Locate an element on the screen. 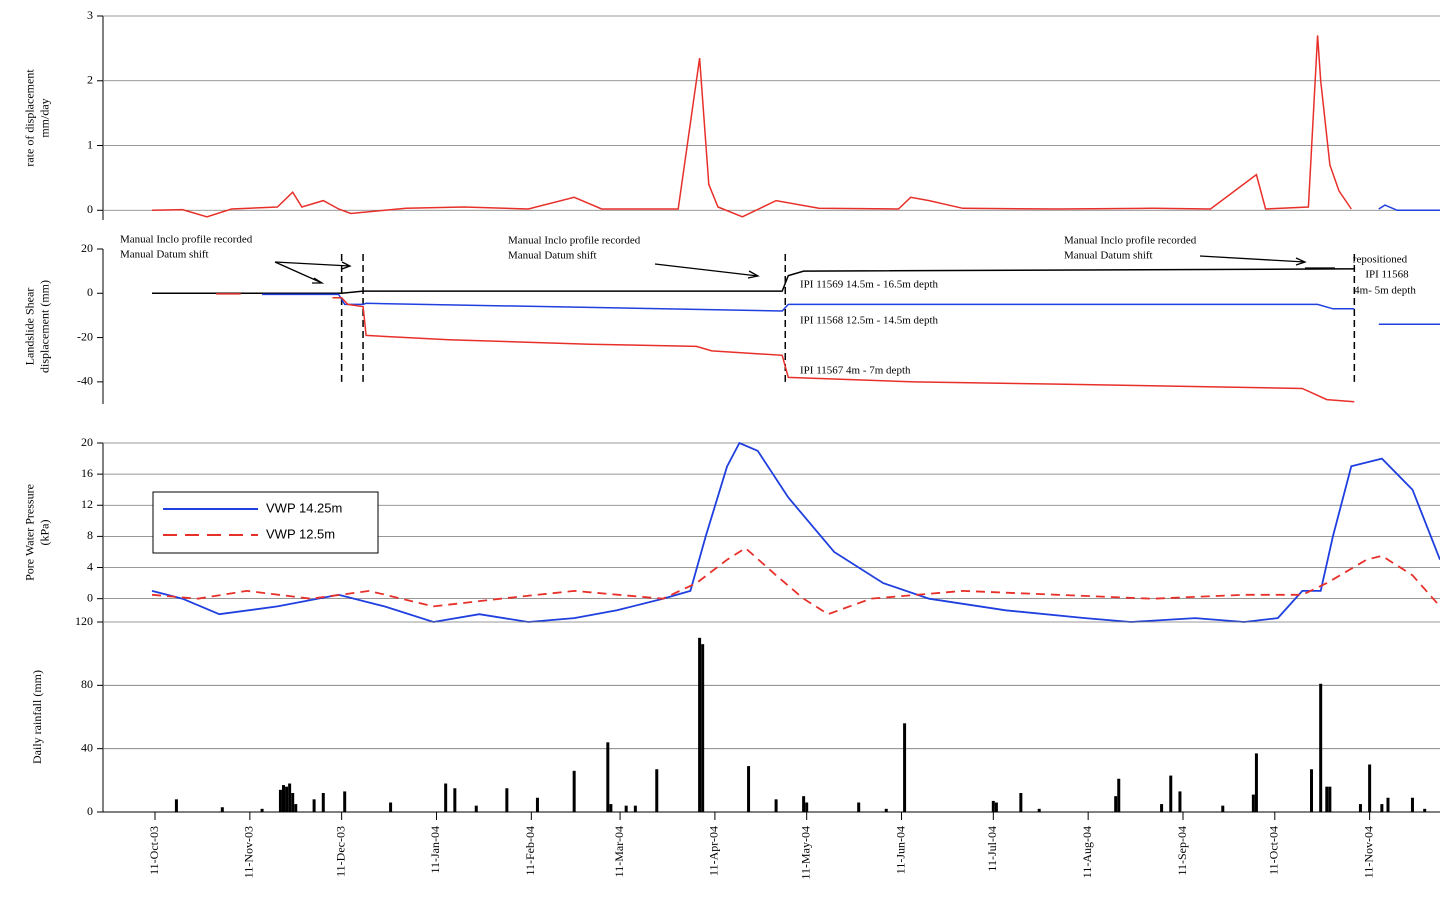 Image resolution: width=1440 pixels, height=903 pixels. x-tick-label: 11-Dec-03 is located at coordinates (340, 851).